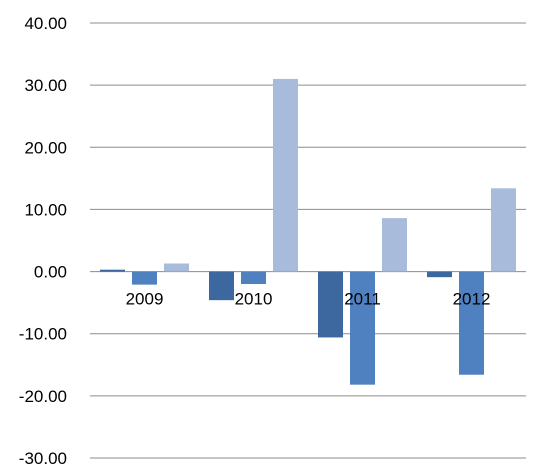  Describe the element at coordinates (43, 396) in the screenshot. I see `y-tick-label: -20.00` at that location.